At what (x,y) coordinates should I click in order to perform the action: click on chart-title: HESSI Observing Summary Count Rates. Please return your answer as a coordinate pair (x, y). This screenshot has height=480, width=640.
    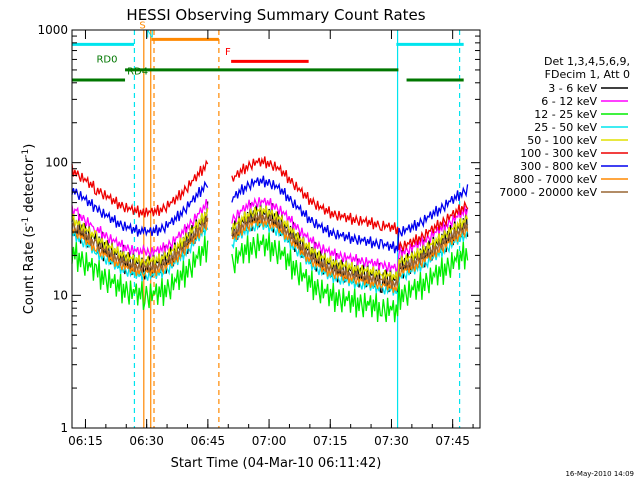
    Looking at the image, I should click on (275, 15).